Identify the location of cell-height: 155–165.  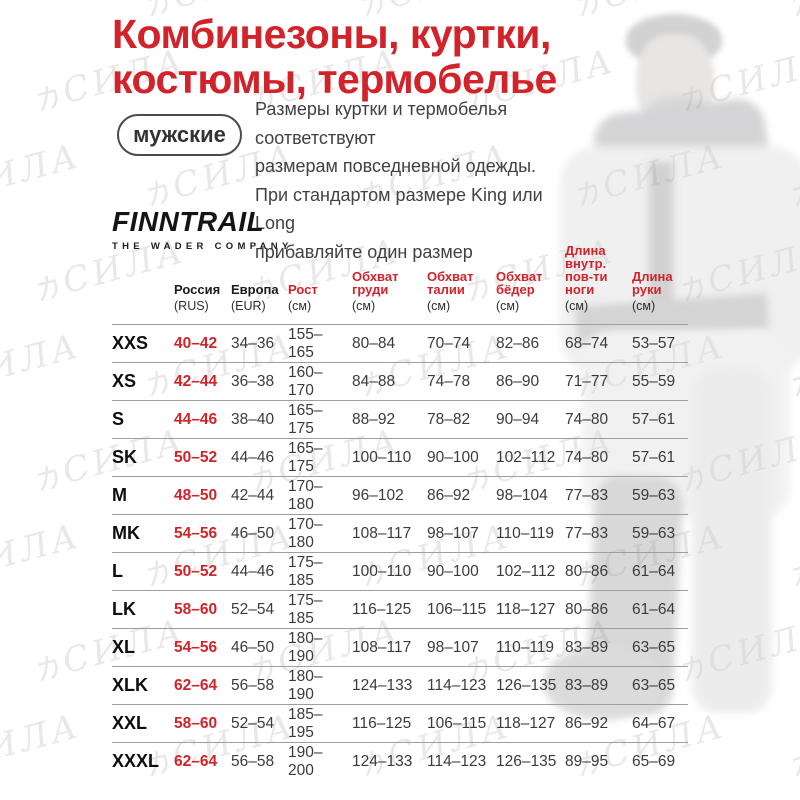
(305, 343).